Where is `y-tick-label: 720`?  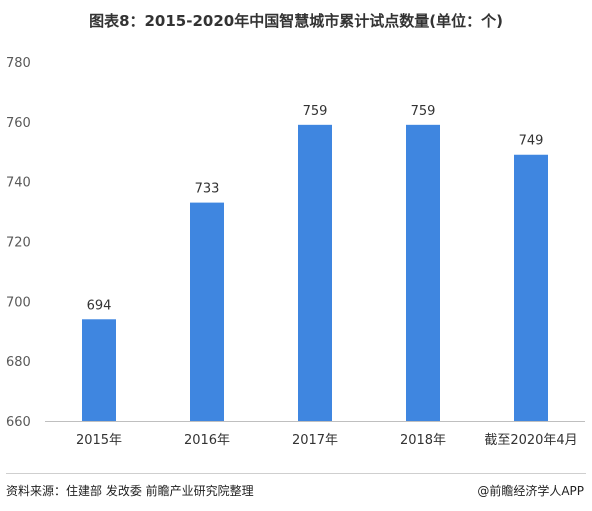
y-tick-label: 720 is located at coordinates (18, 243).